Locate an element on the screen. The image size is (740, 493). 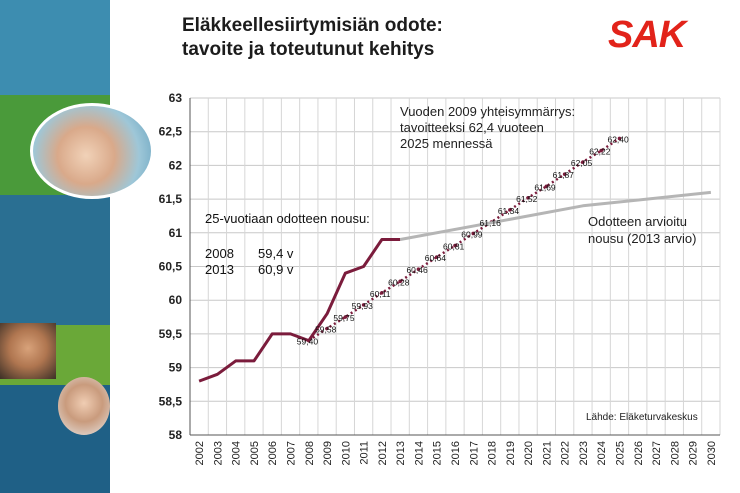
target-value-label: 61,69 is located at coordinates (545, 187).